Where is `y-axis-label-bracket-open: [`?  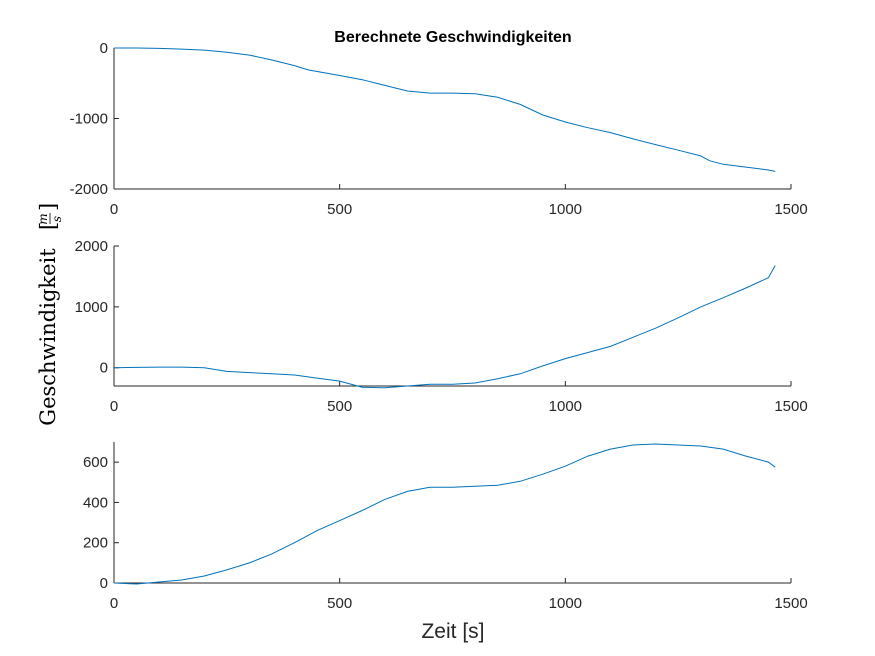 y-axis-label-bracket-open: [ is located at coordinates (48, 226).